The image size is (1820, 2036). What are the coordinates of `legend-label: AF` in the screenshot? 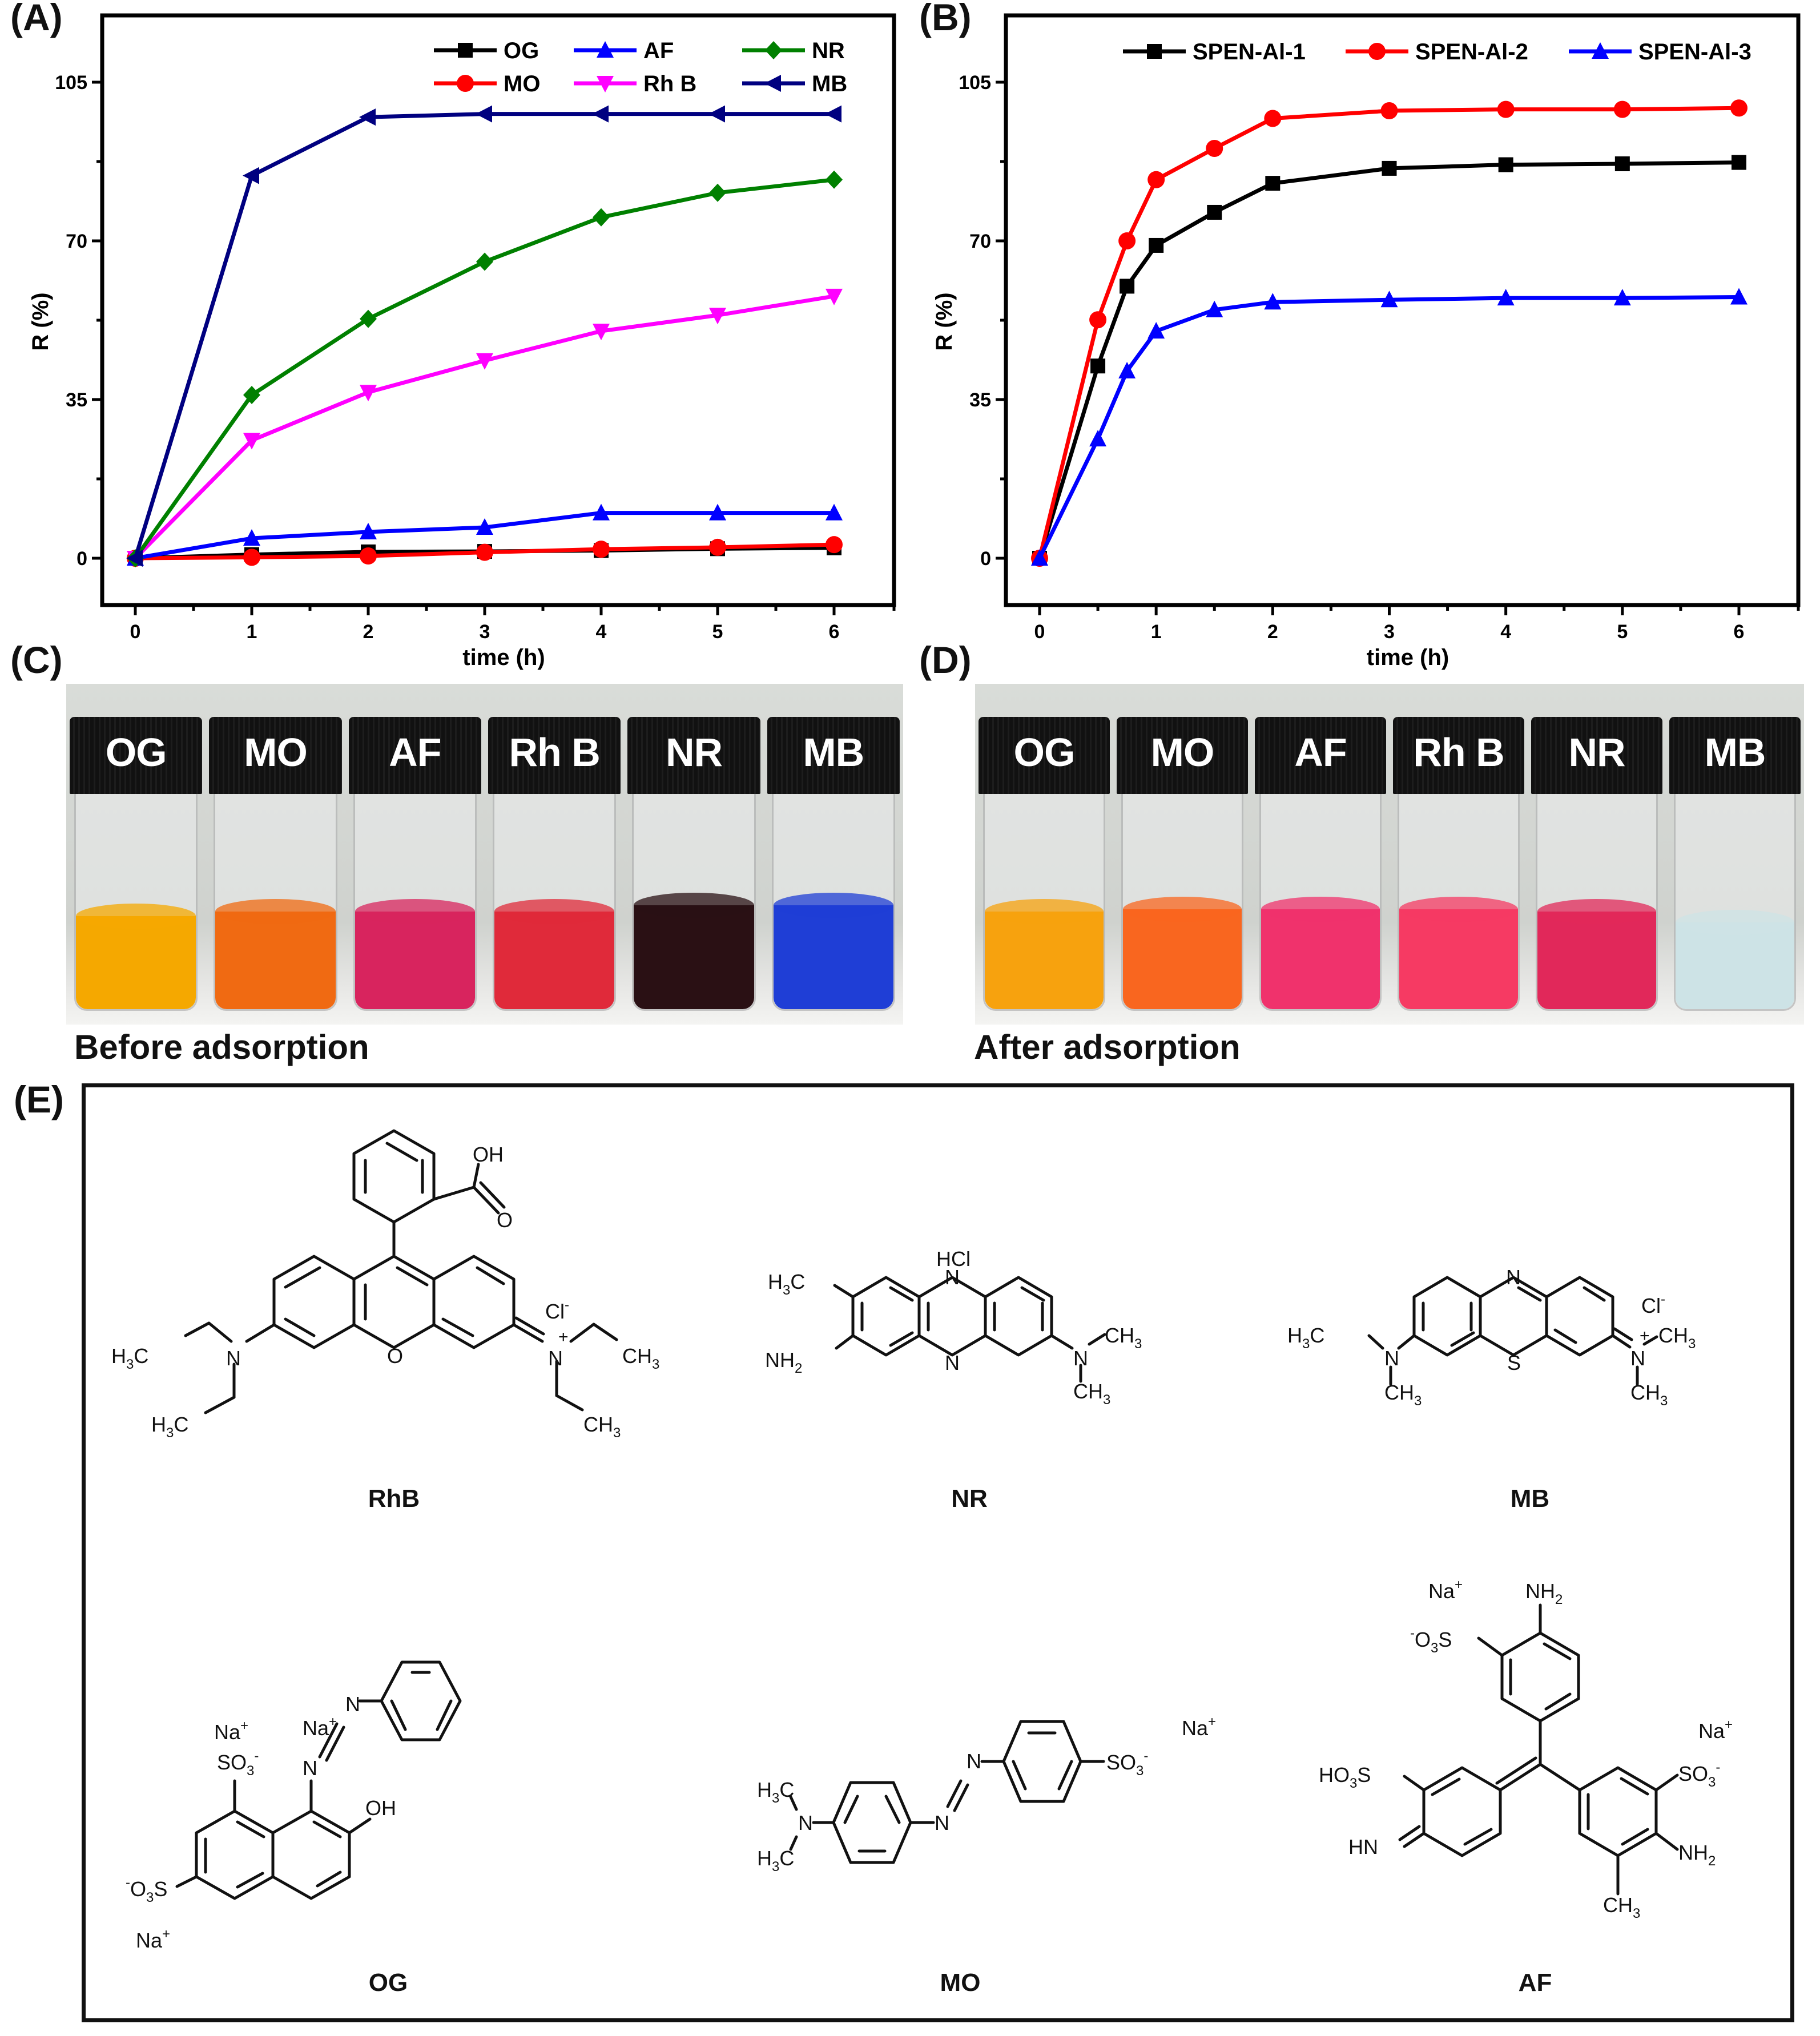 It's located at (658, 50).